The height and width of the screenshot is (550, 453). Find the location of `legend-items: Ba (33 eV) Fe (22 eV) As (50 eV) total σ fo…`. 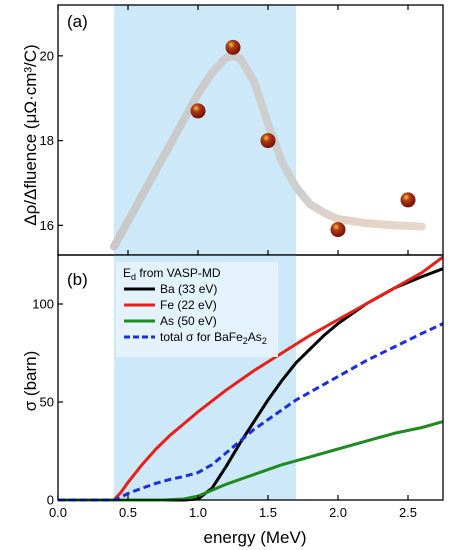

legend-items: Ba (33 eV) Fe (22 eV) As (50 eV) total σ fo… is located at coordinates (195, 314).